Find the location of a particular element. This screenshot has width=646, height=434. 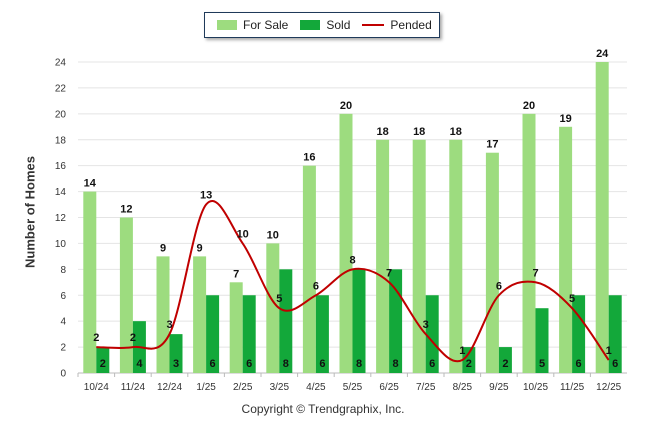

copyright-text: Copyright © Trendgraphix, Inc. is located at coordinates (323, 409).